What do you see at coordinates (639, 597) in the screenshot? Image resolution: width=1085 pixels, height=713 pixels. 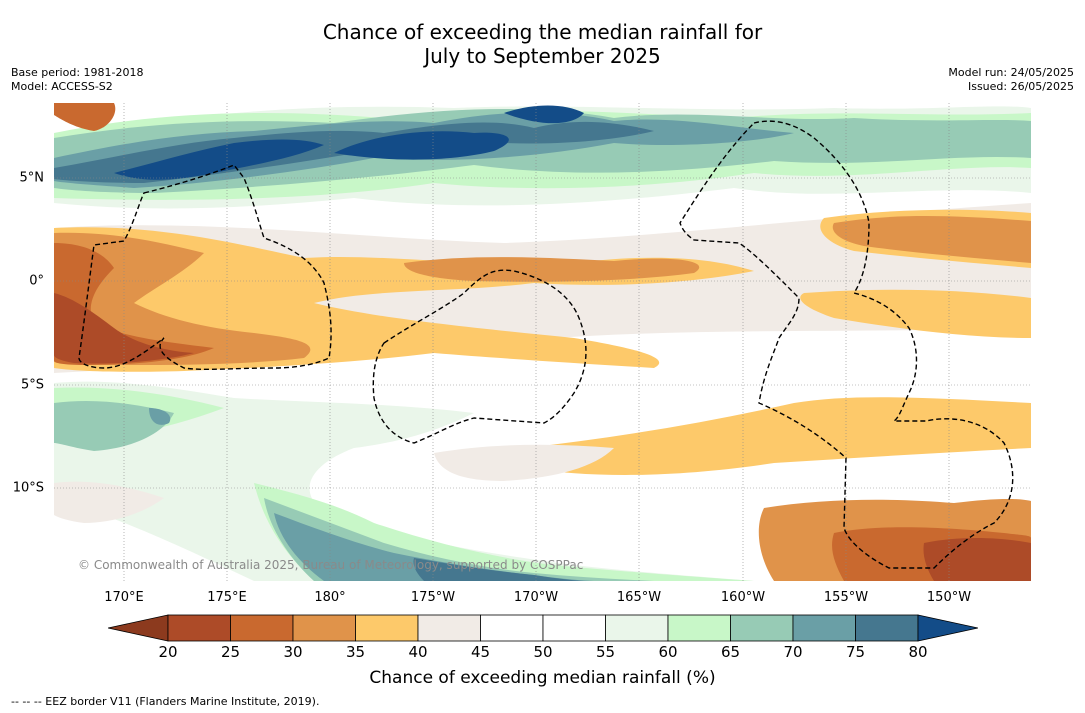 I see `lon-label-165w: 165°W` at bounding box center [639, 597].